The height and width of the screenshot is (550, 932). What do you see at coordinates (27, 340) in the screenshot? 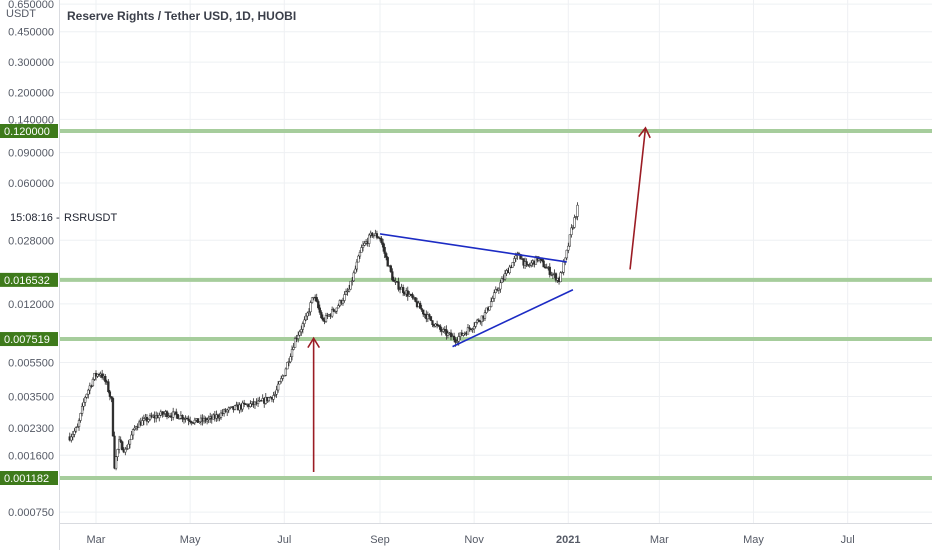
I see `level-price-label: 0.007519` at bounding box center [27, 340].